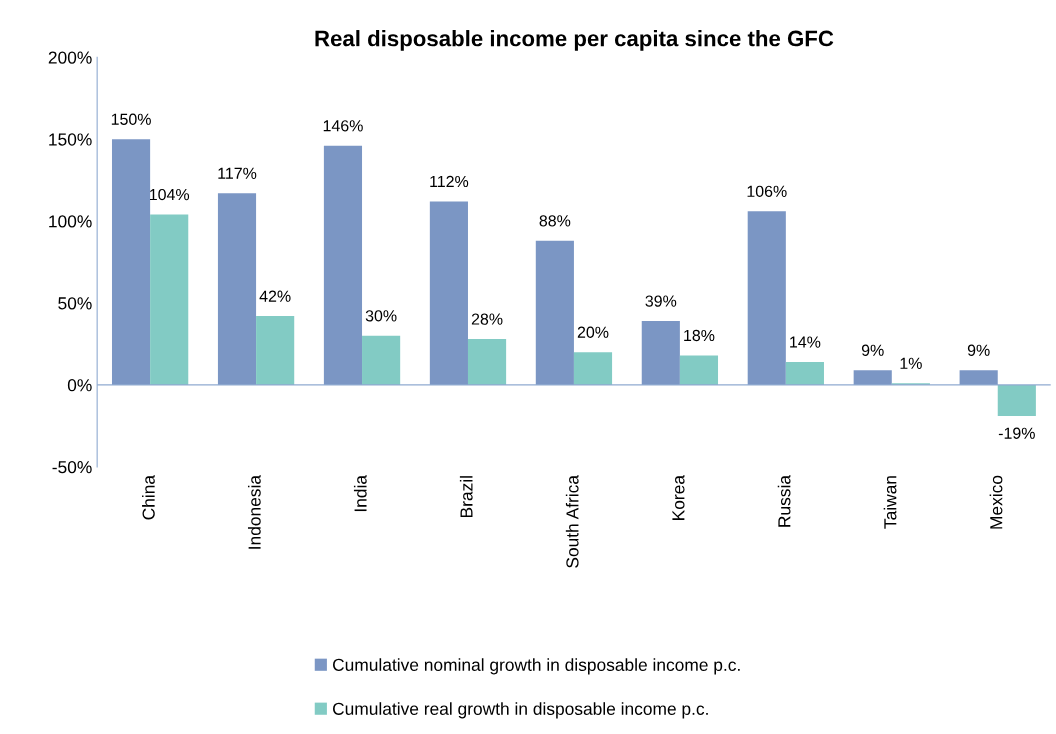 This screenshot has height=734, width=1056. I want to click on data-label: 20%, so click(593, 332).